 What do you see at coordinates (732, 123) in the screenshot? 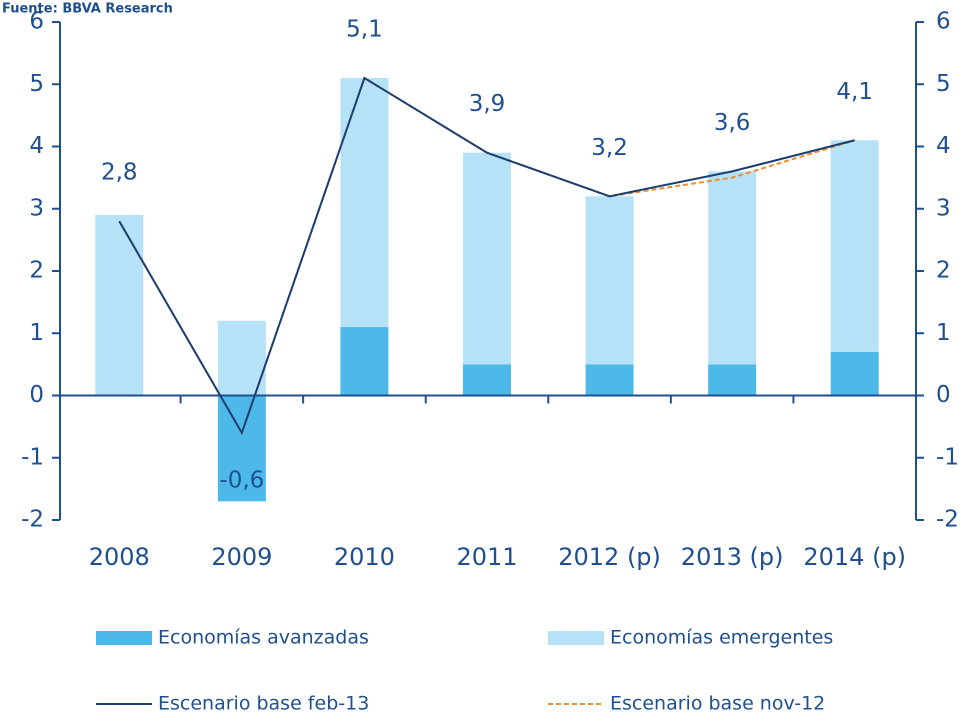
I see `value-label: 3,6` at bounding box center [732, 123].